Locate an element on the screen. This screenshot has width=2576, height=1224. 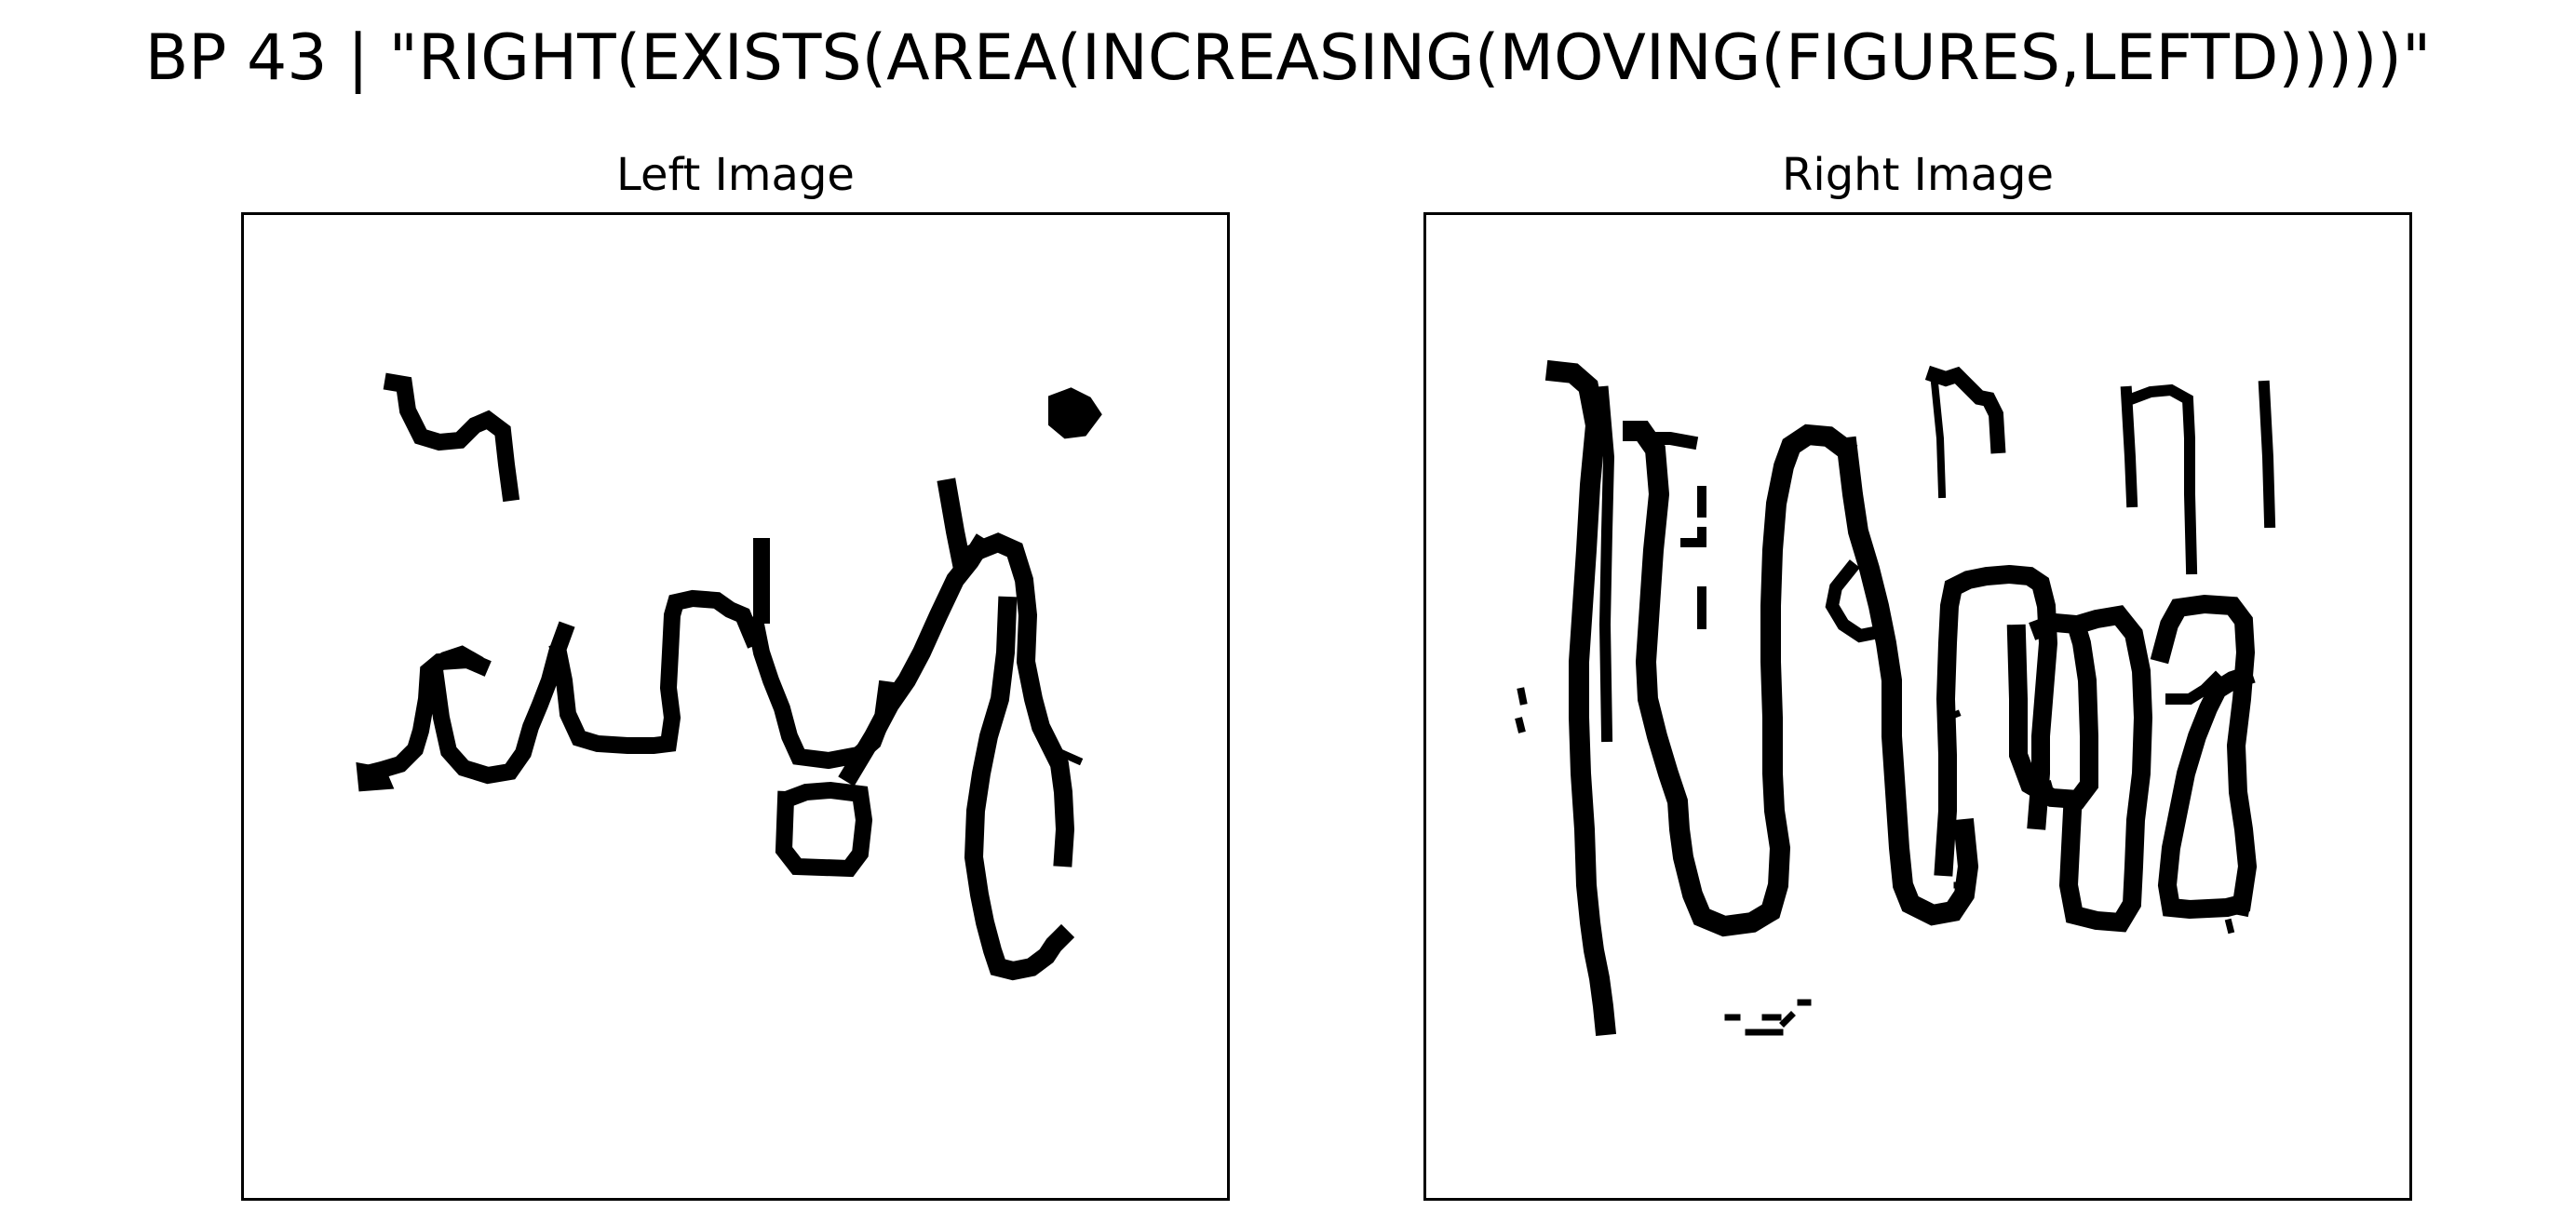
right-stroke-bit-a is located at coordinates (1521, 710).